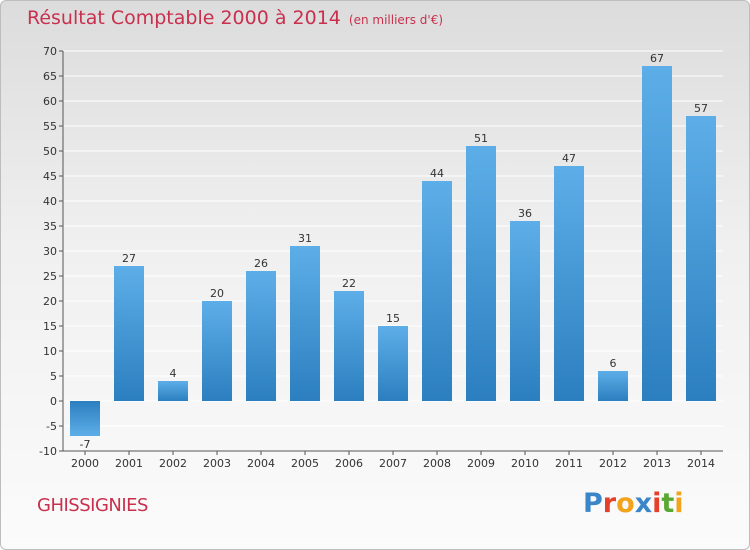 This screenshot has width=750, height=550. Describe the element at coordinates (349, 283) in the screenshot. I see `data-label-2006: 22` at that location.